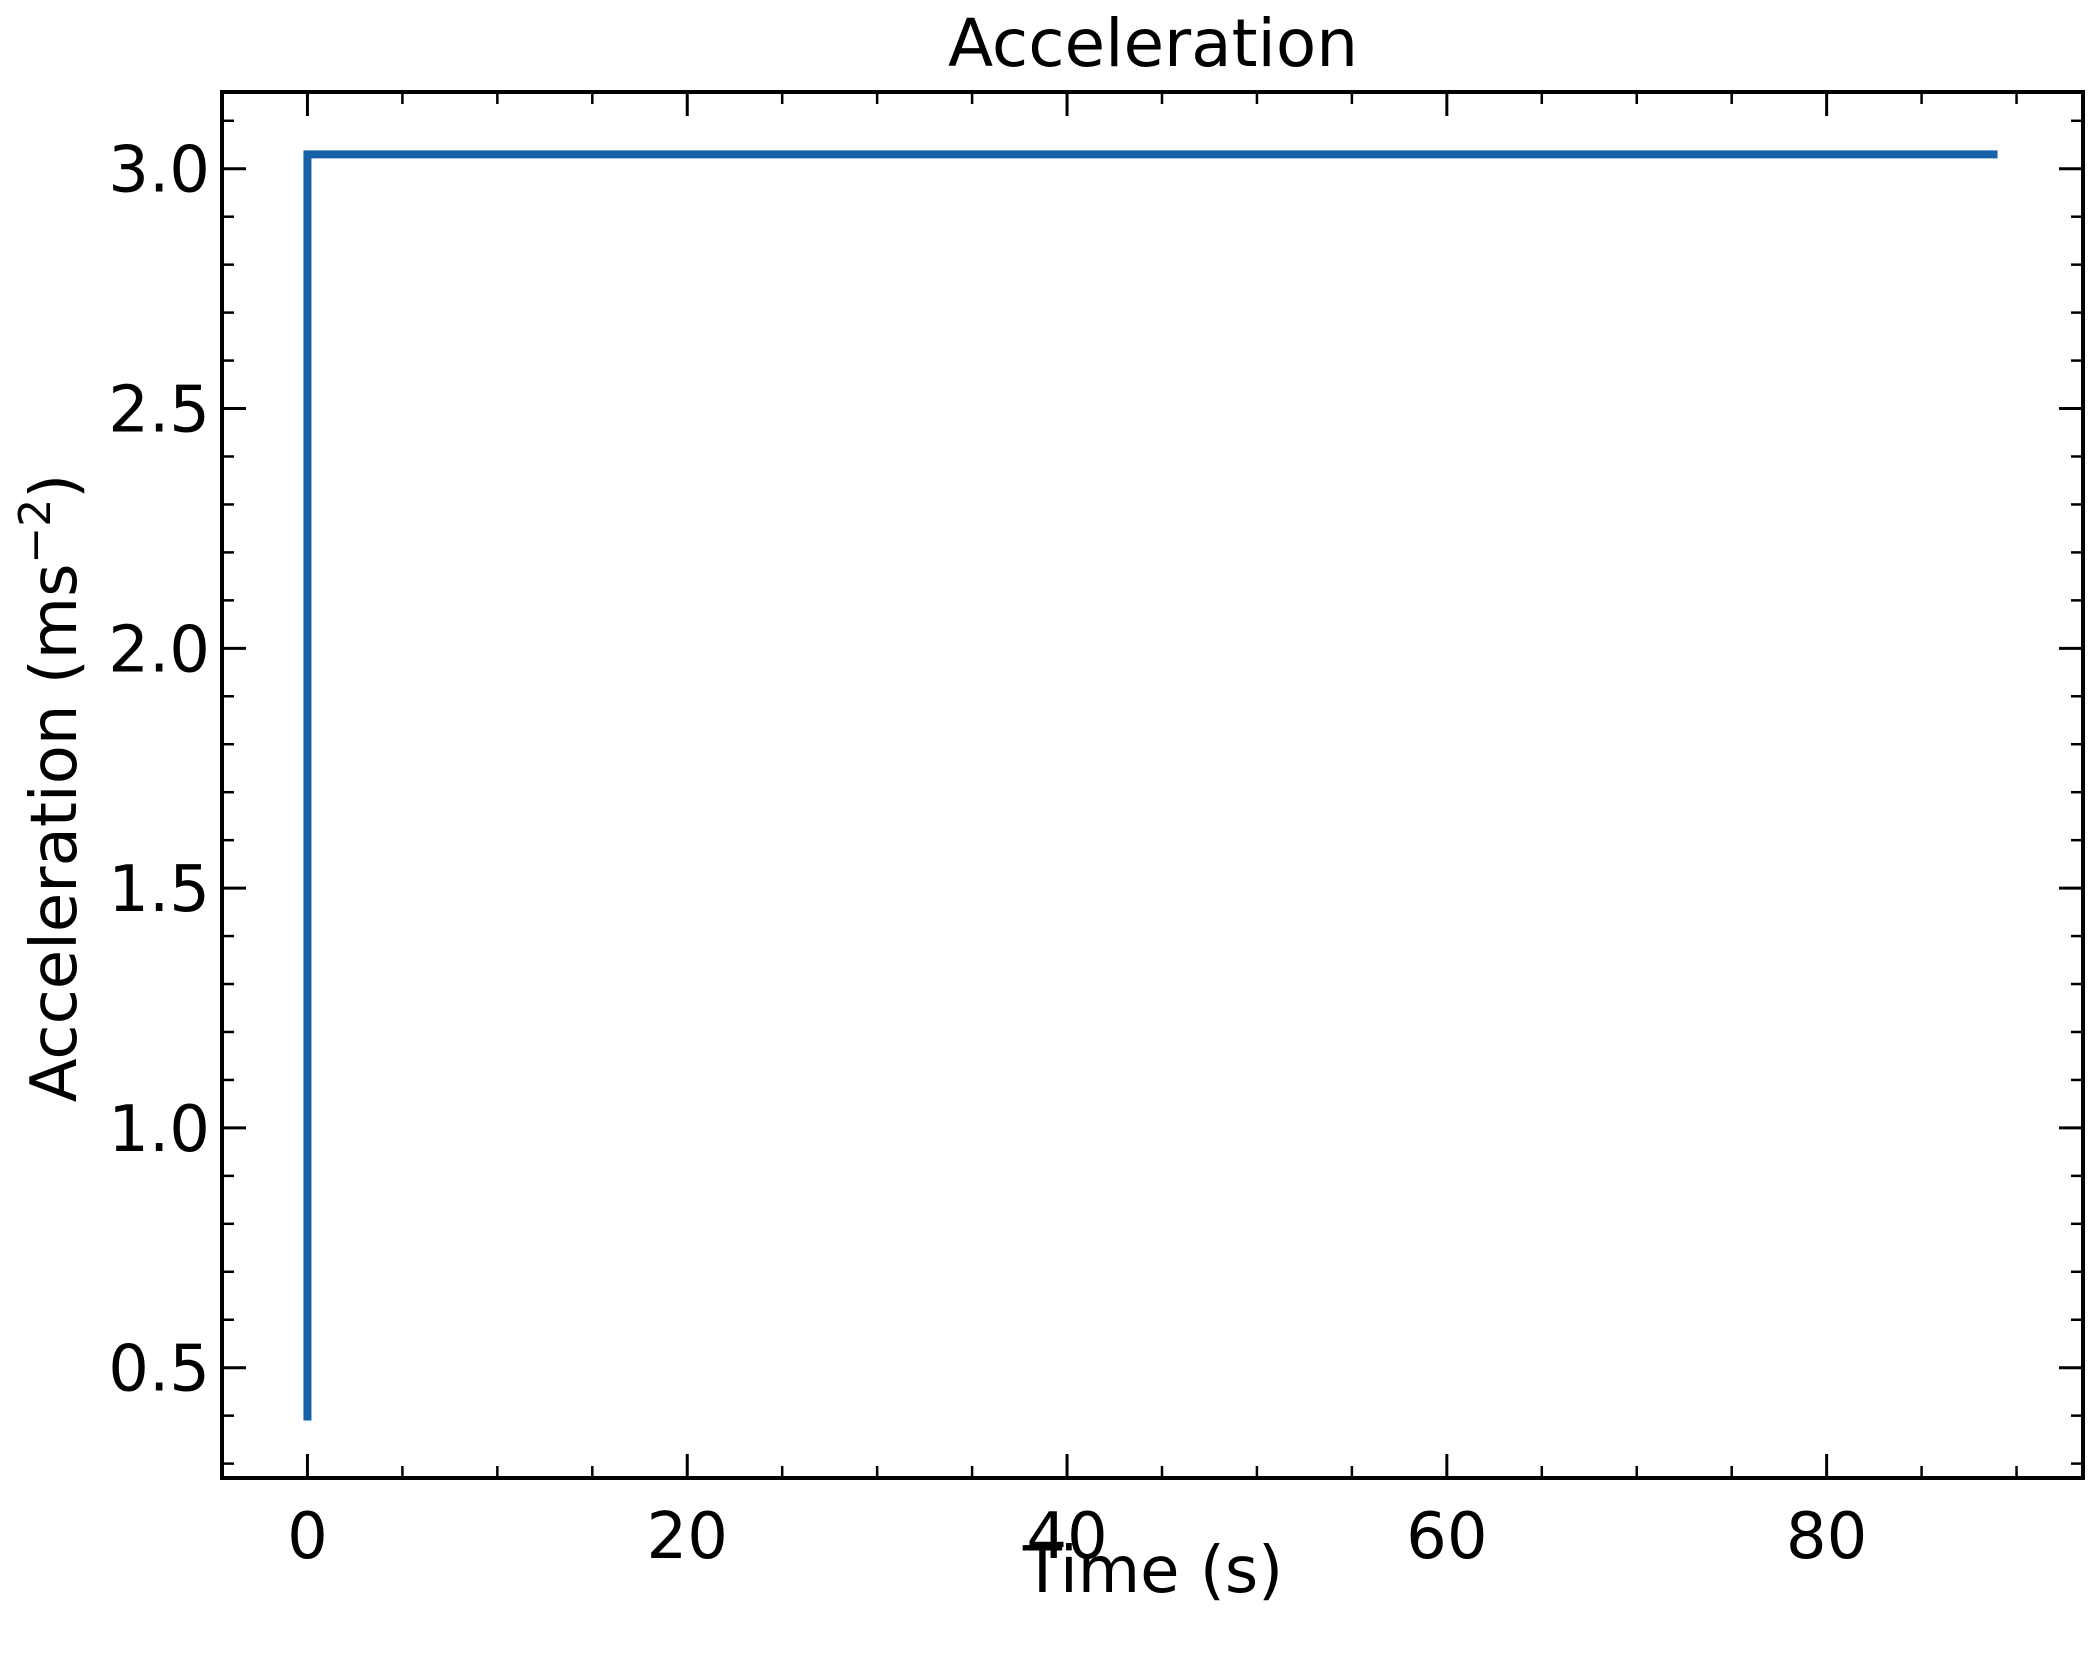 Image resolution: width=2098 pixels, height=1656 pixels. Describe the element at coordinates (159, 650) in the screenshot. I see `y-tick-label: 2.0` at that location.